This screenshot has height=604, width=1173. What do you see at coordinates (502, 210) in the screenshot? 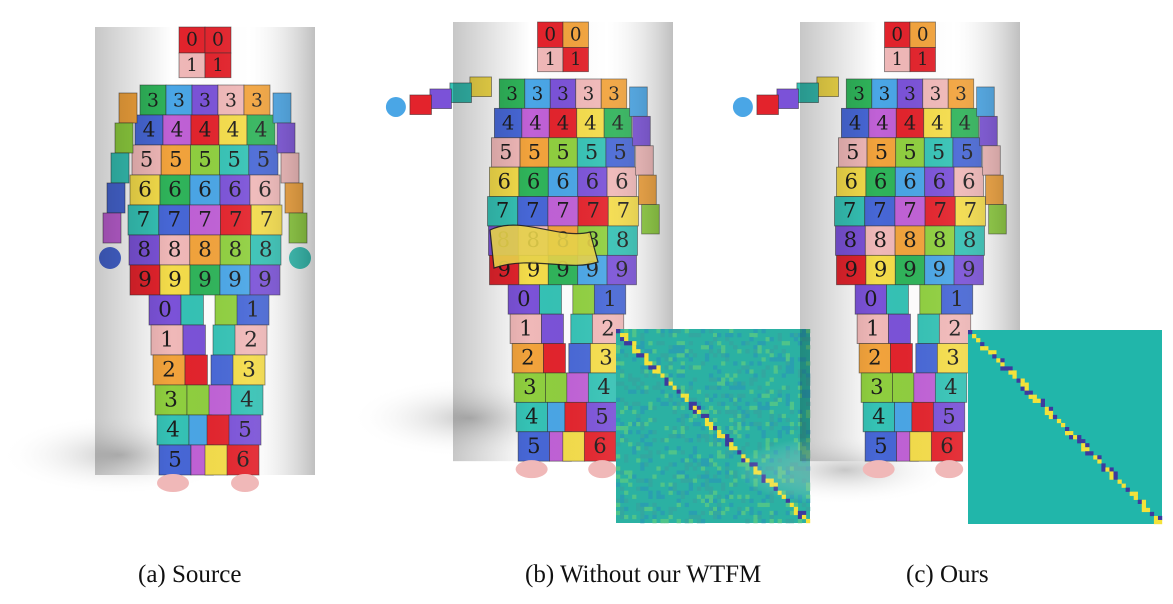
I see `mesh-digit: 7` at bounding box center [502, 210].